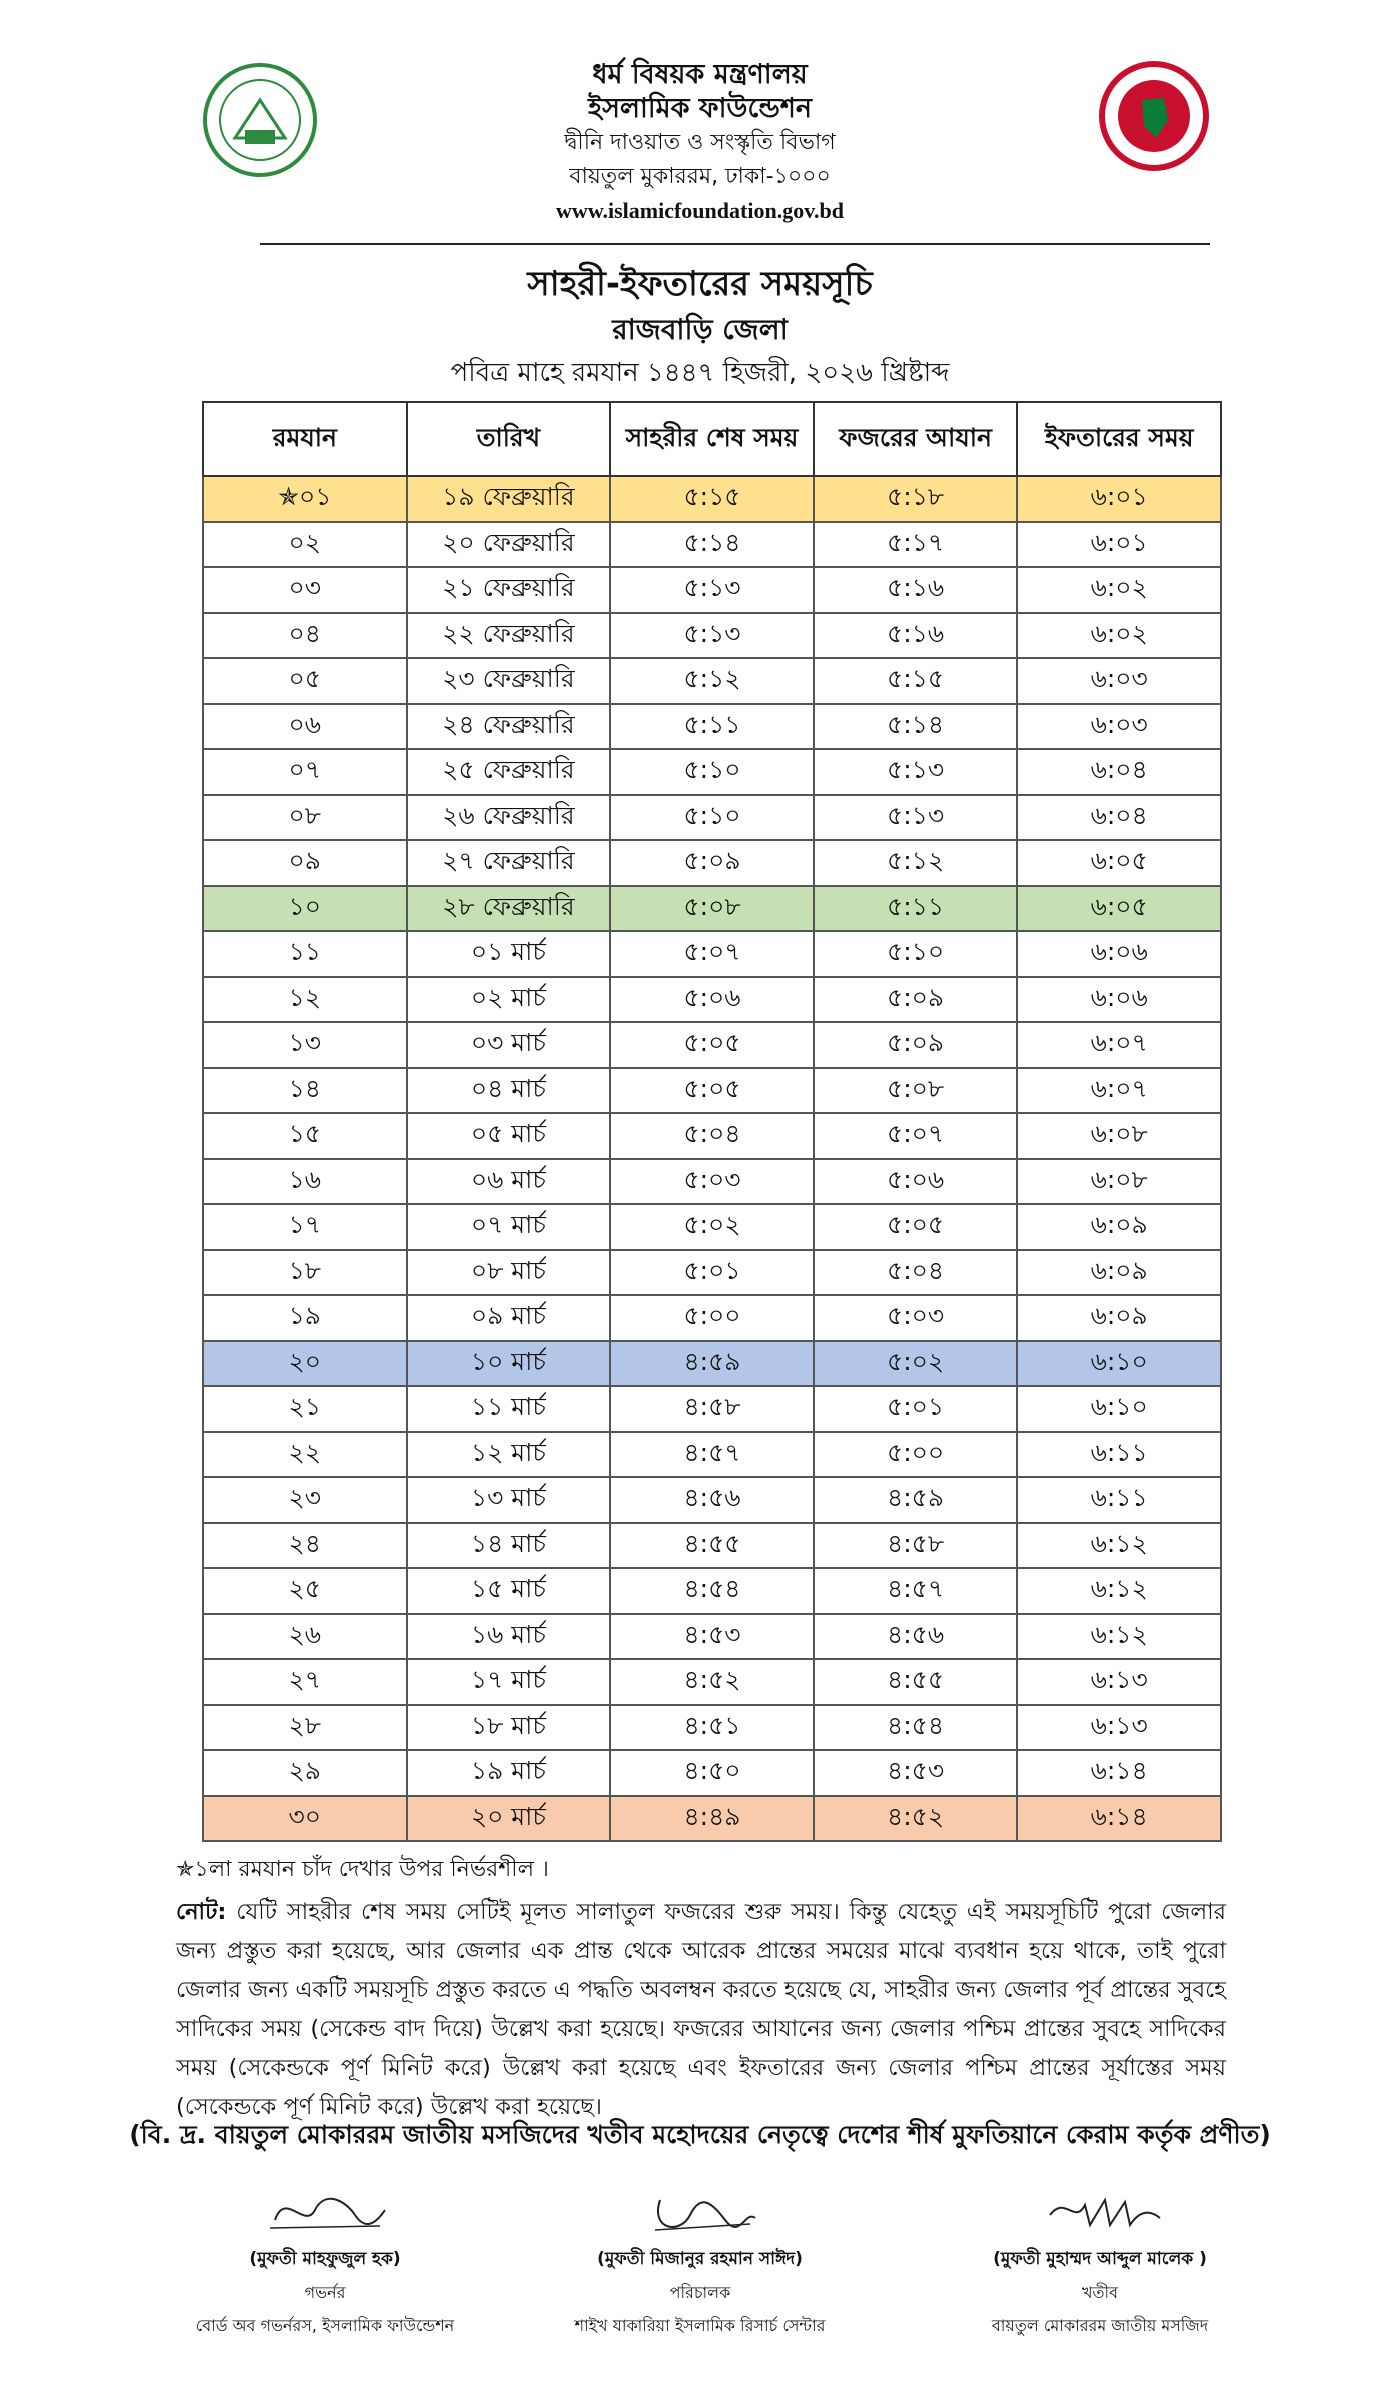 The height and width of the screenshot is (2400, 1400). I want to click on table-cell: ২৫ ফেব্রুয়ারি, so click(508, 772).